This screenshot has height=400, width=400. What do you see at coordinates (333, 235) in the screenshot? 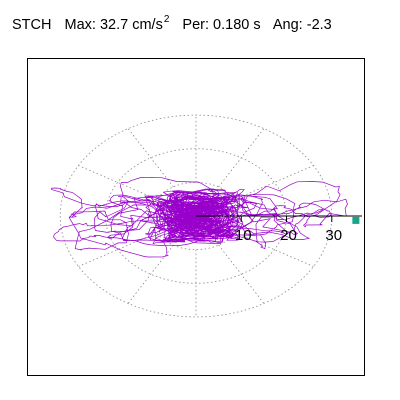
I see `radial-tick-label-30: 30` at bounding box center [333, 235].